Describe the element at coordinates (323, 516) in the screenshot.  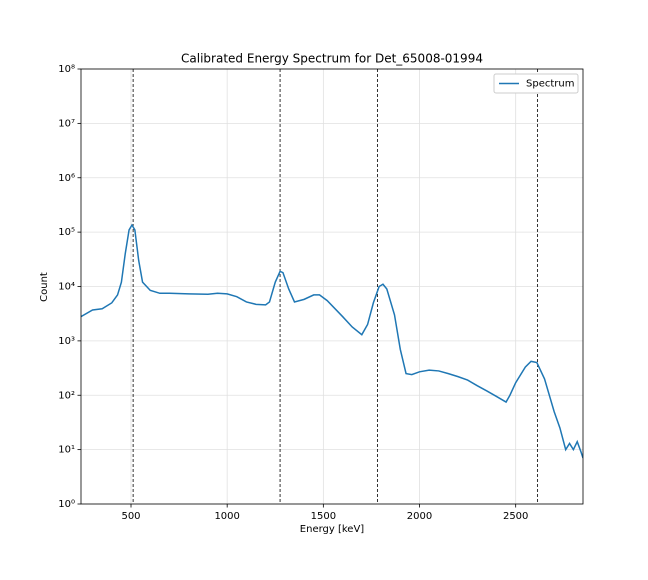
I see `x-tick-label: 1500` at that location.